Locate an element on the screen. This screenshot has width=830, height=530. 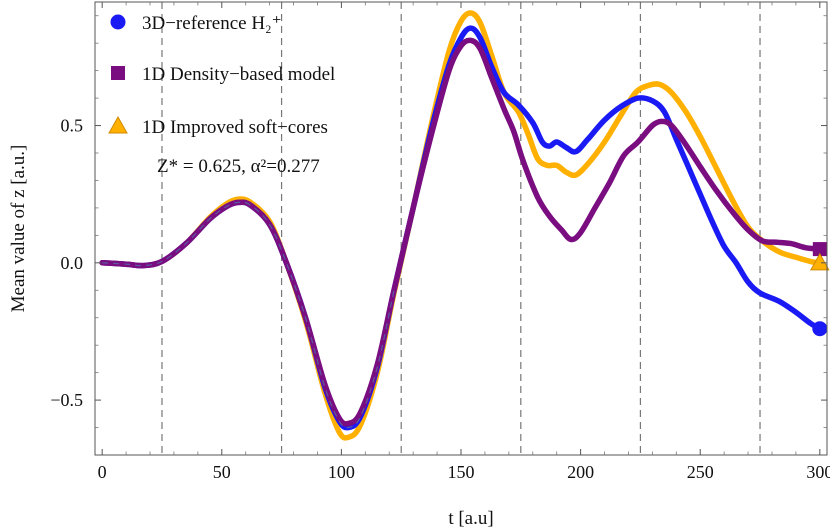
x-tick-label: 250 is located at coordinates (700, 472).